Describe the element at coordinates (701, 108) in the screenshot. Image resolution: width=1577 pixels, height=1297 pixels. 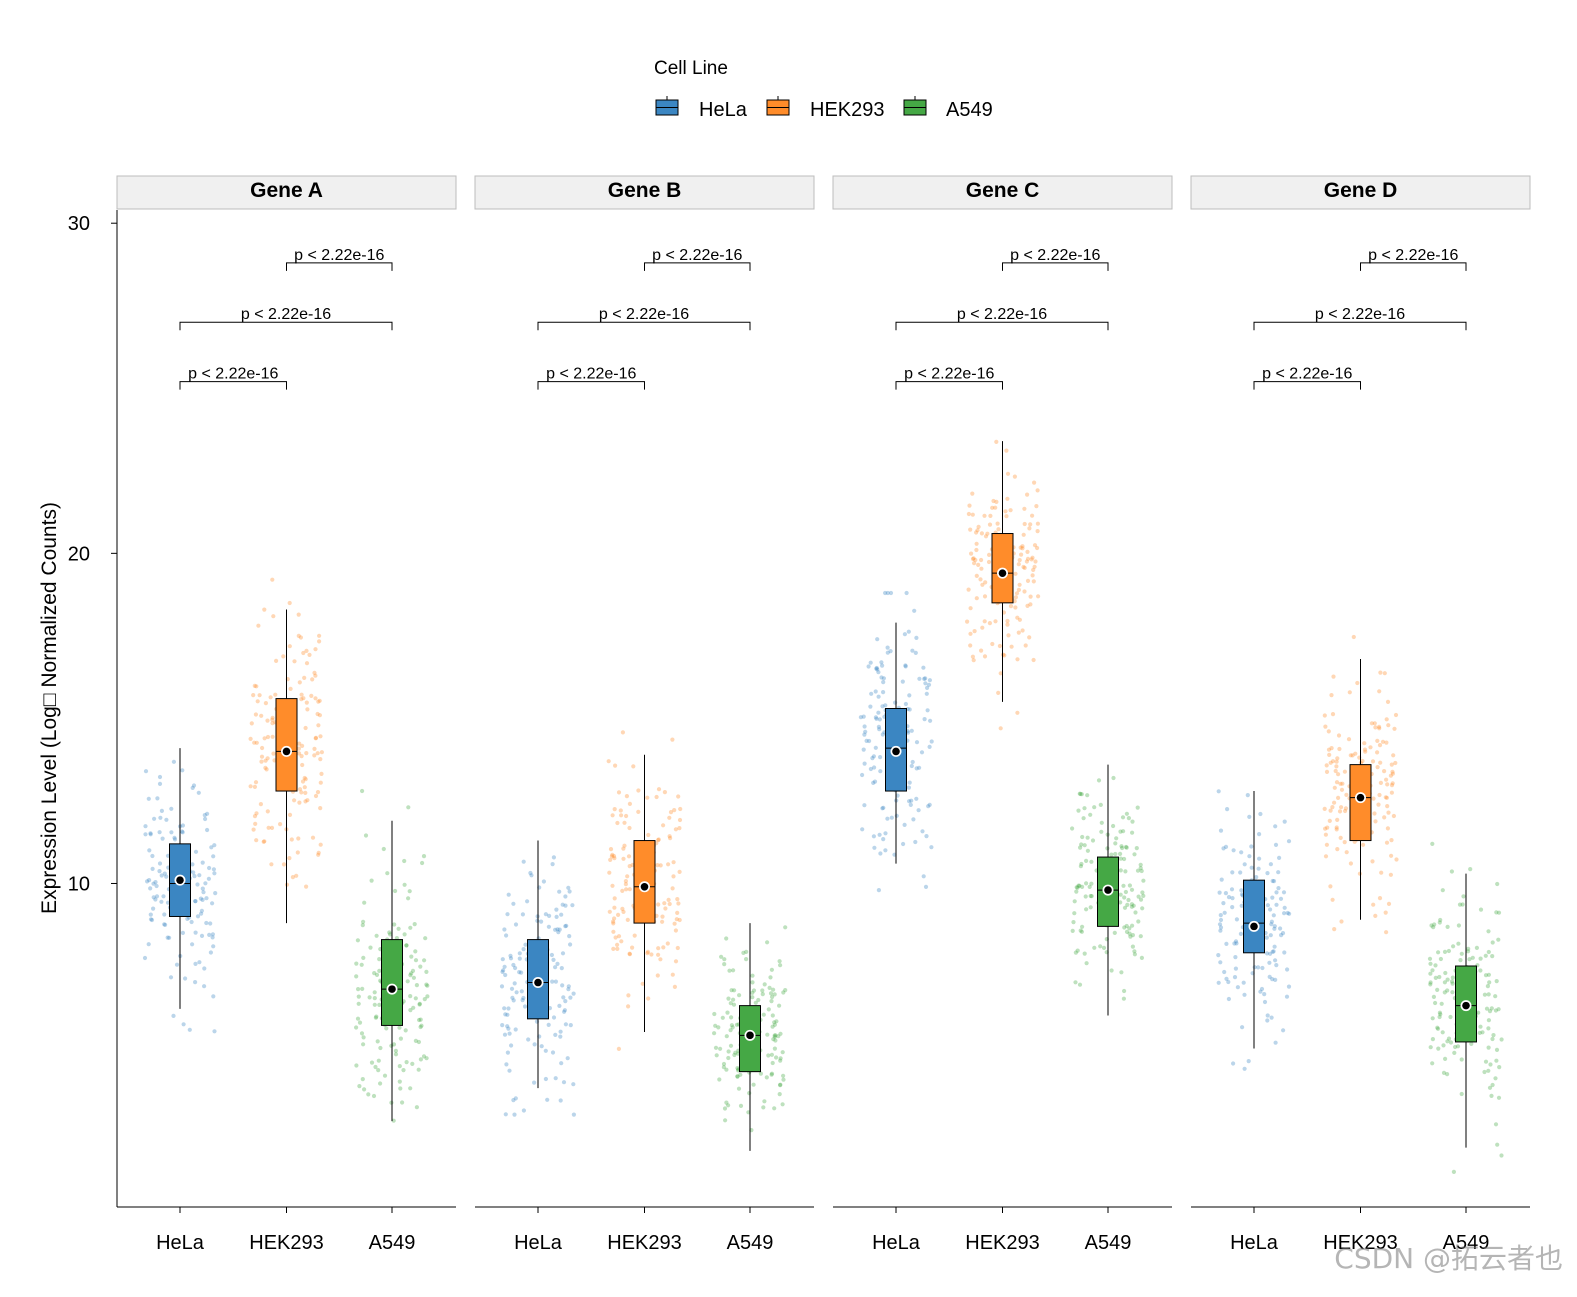
I see `legend-item-hela: HeLa` at that location.